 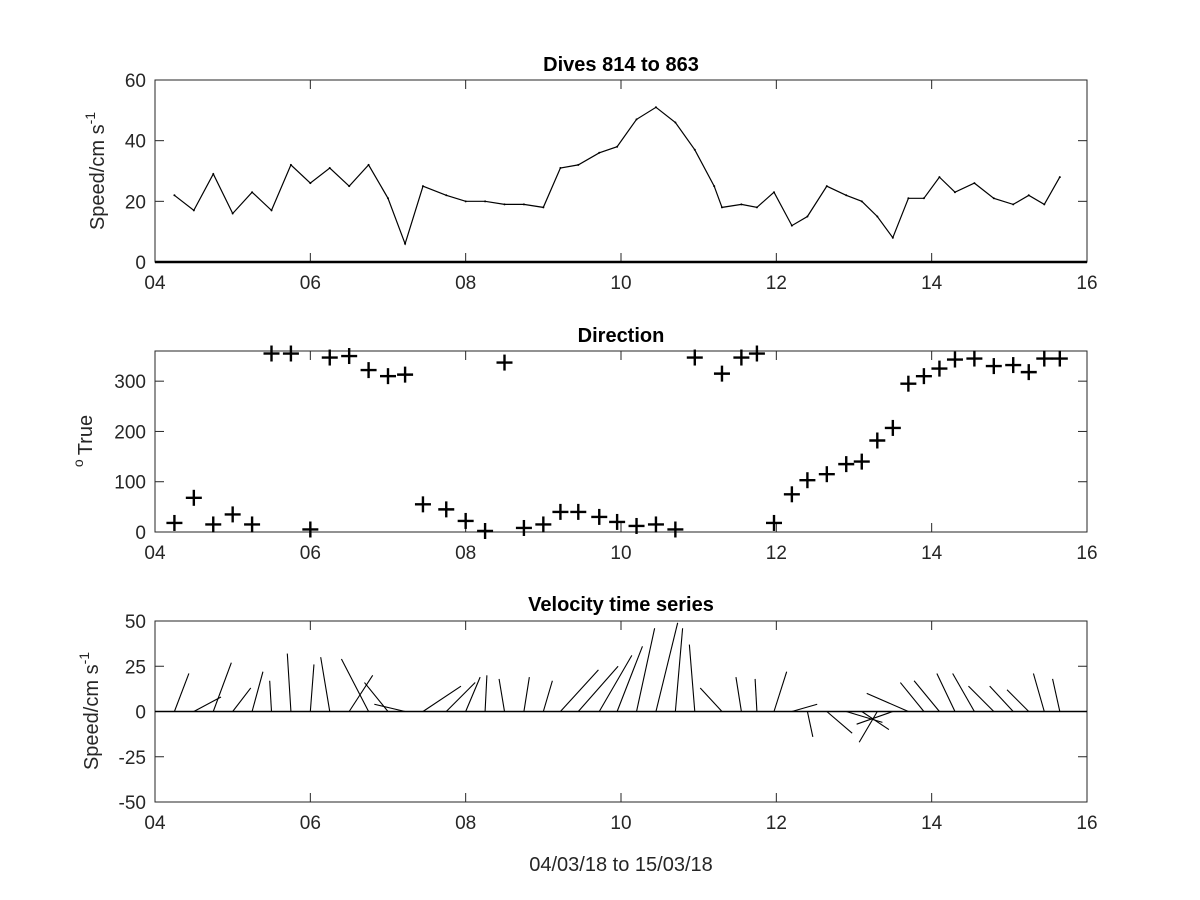 I want to click on direction-xtick-label: 16, so click(x=1086, y=553).